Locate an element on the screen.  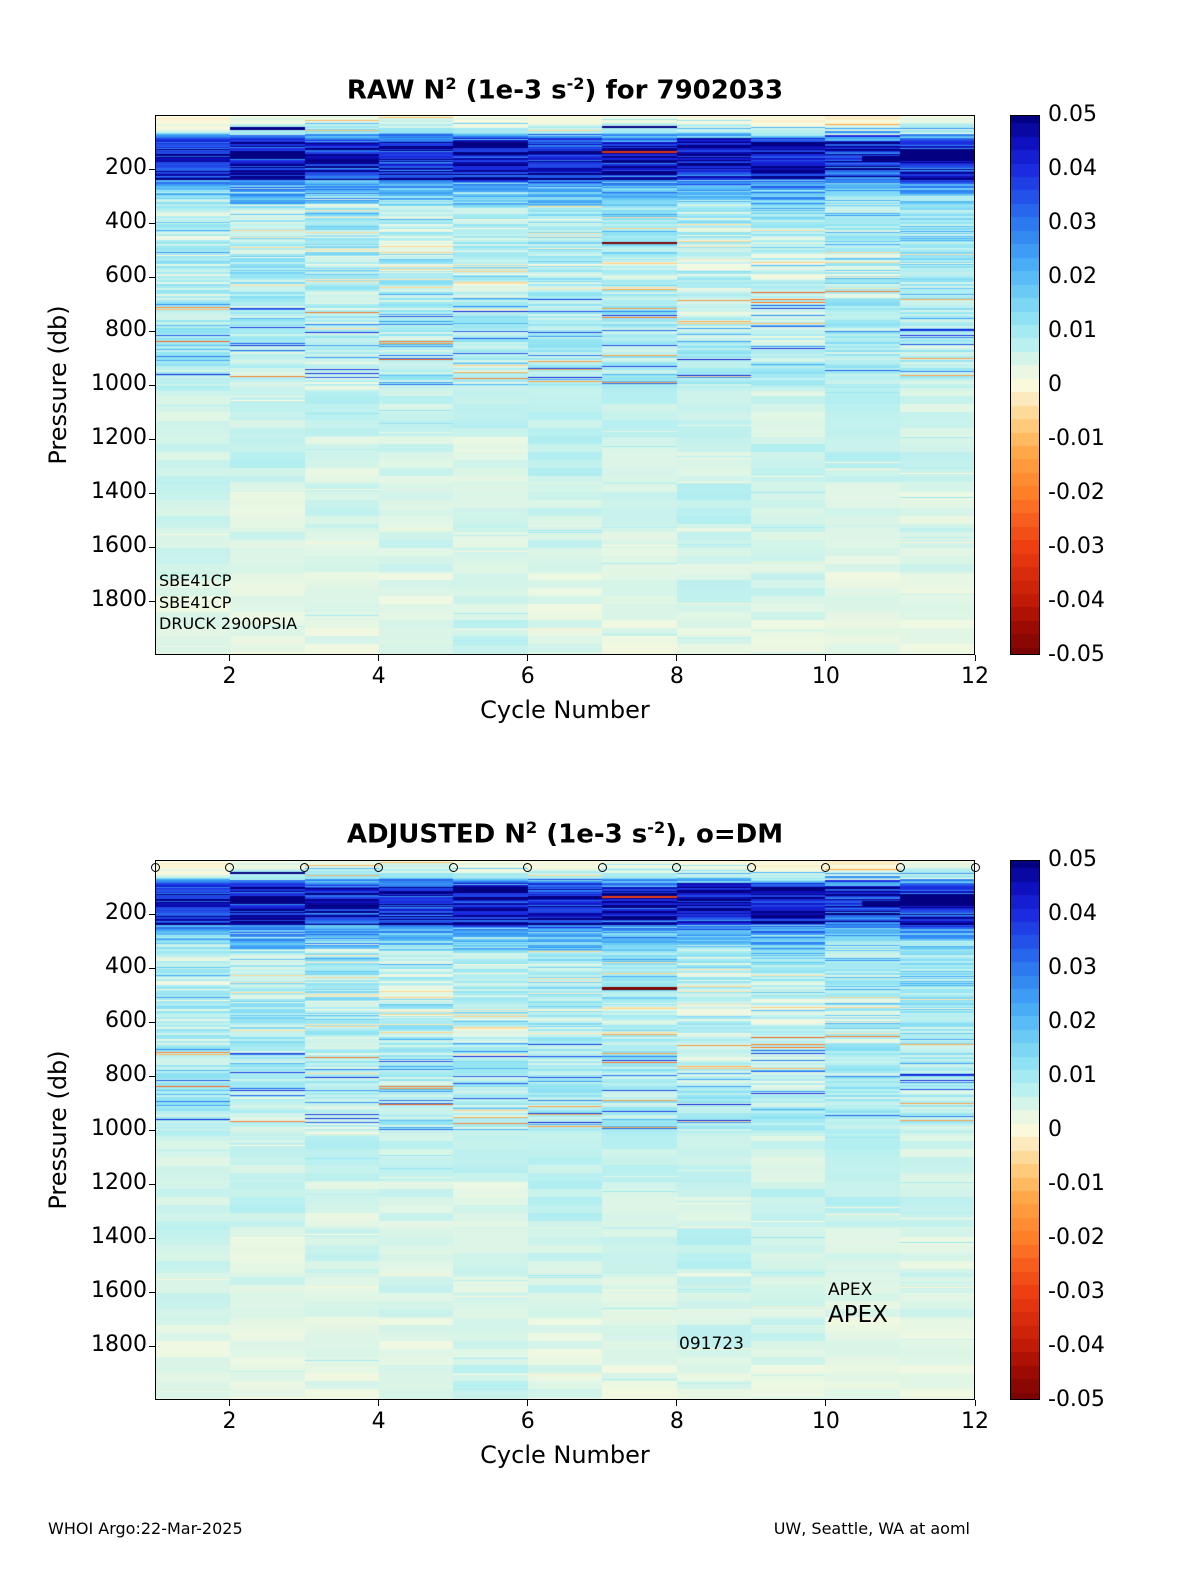
adjusted-title-text-mid: (1e-3 s is located at coordinates (592, 834).